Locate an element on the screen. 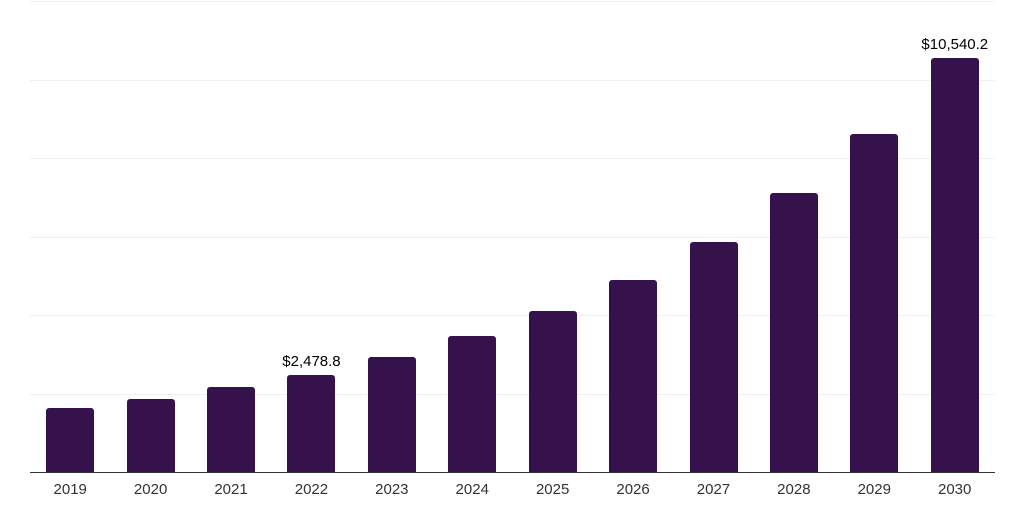  x-axis-label-2020: 2020 is located at coordinates (150, 489).